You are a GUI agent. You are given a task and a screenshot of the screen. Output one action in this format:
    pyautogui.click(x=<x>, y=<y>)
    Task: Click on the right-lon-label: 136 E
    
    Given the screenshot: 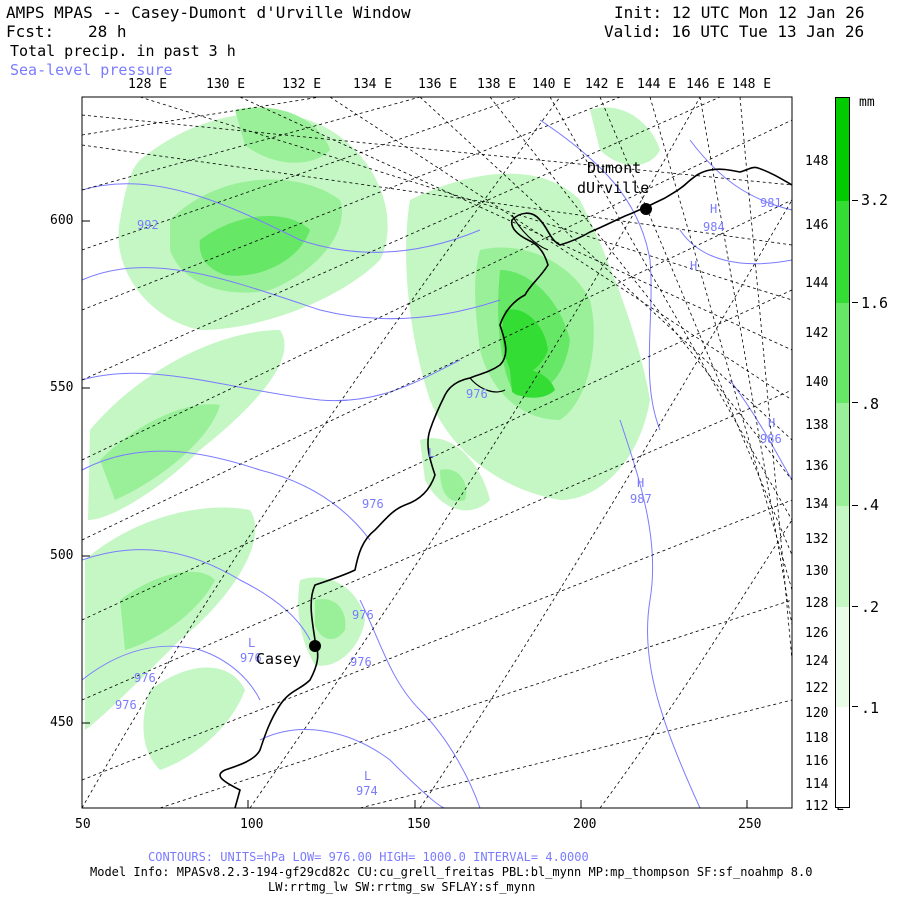 What is the action you would take?
    pyautogui.click(x=825, y=466)
    